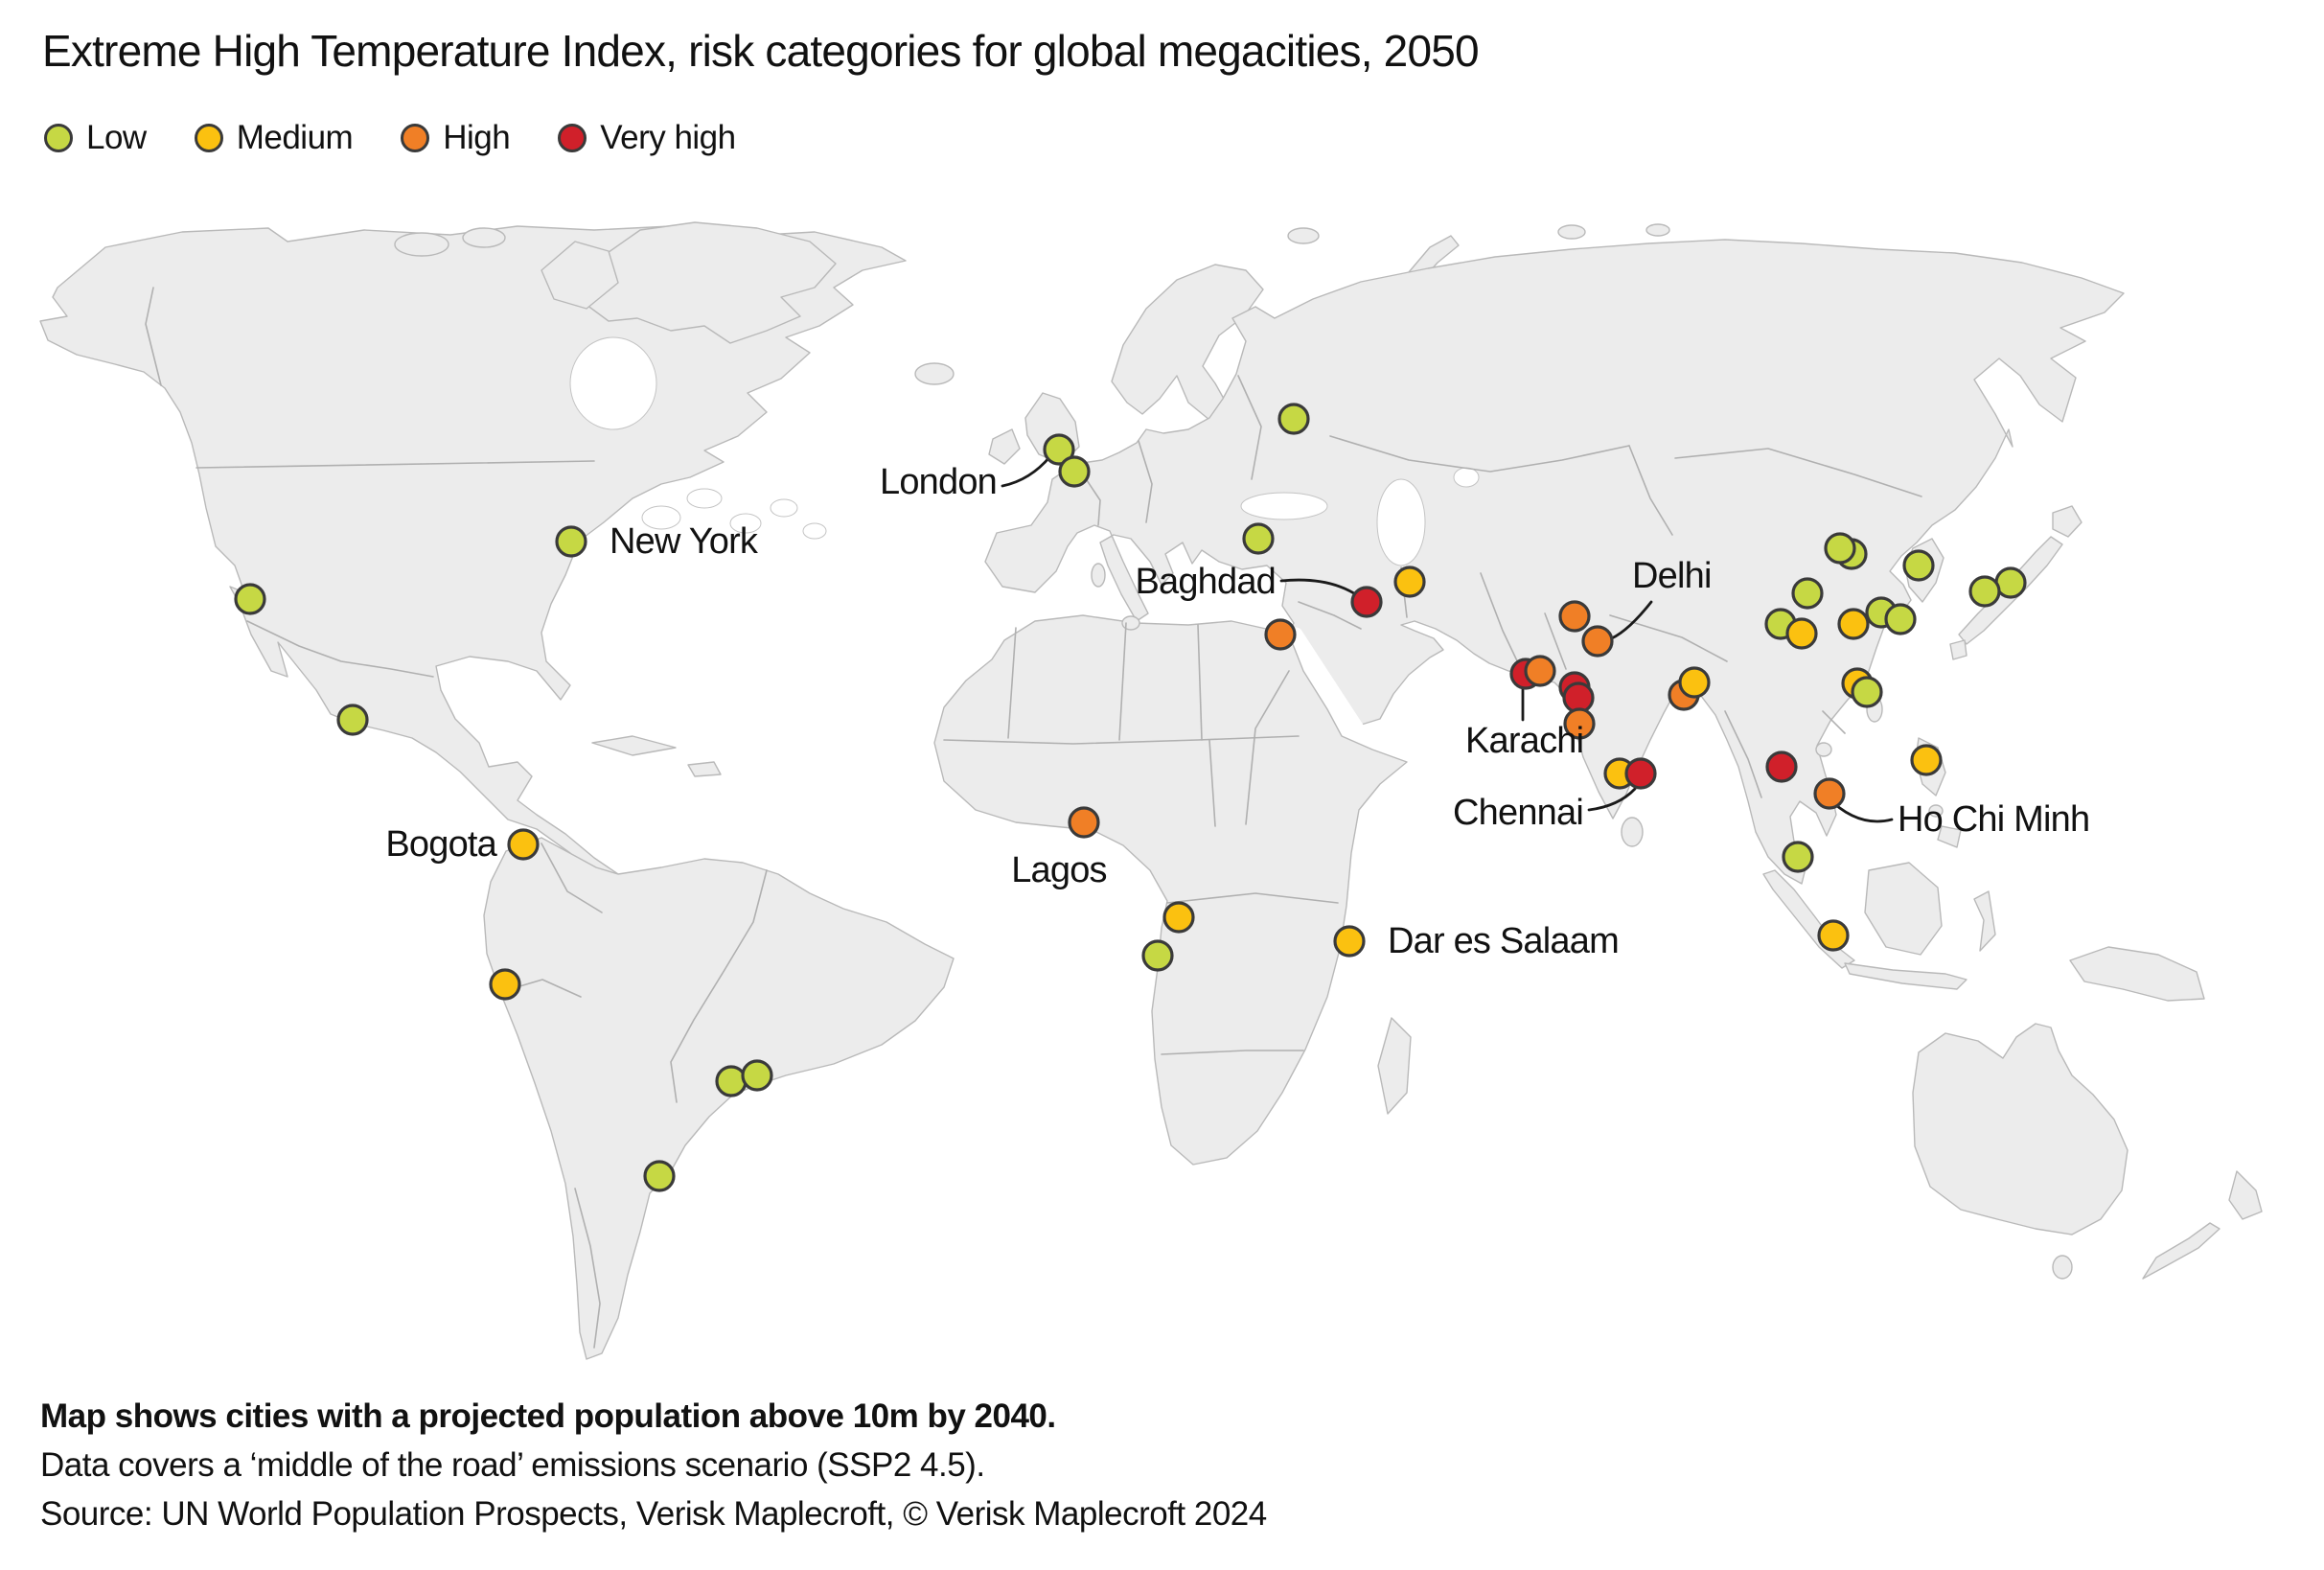 This screenshot has height=1570, width=2324. What do you see at coordinates (116, 137) in the screenshot?
I see `legend-label-low: Low` at bounding box center [116, 137].